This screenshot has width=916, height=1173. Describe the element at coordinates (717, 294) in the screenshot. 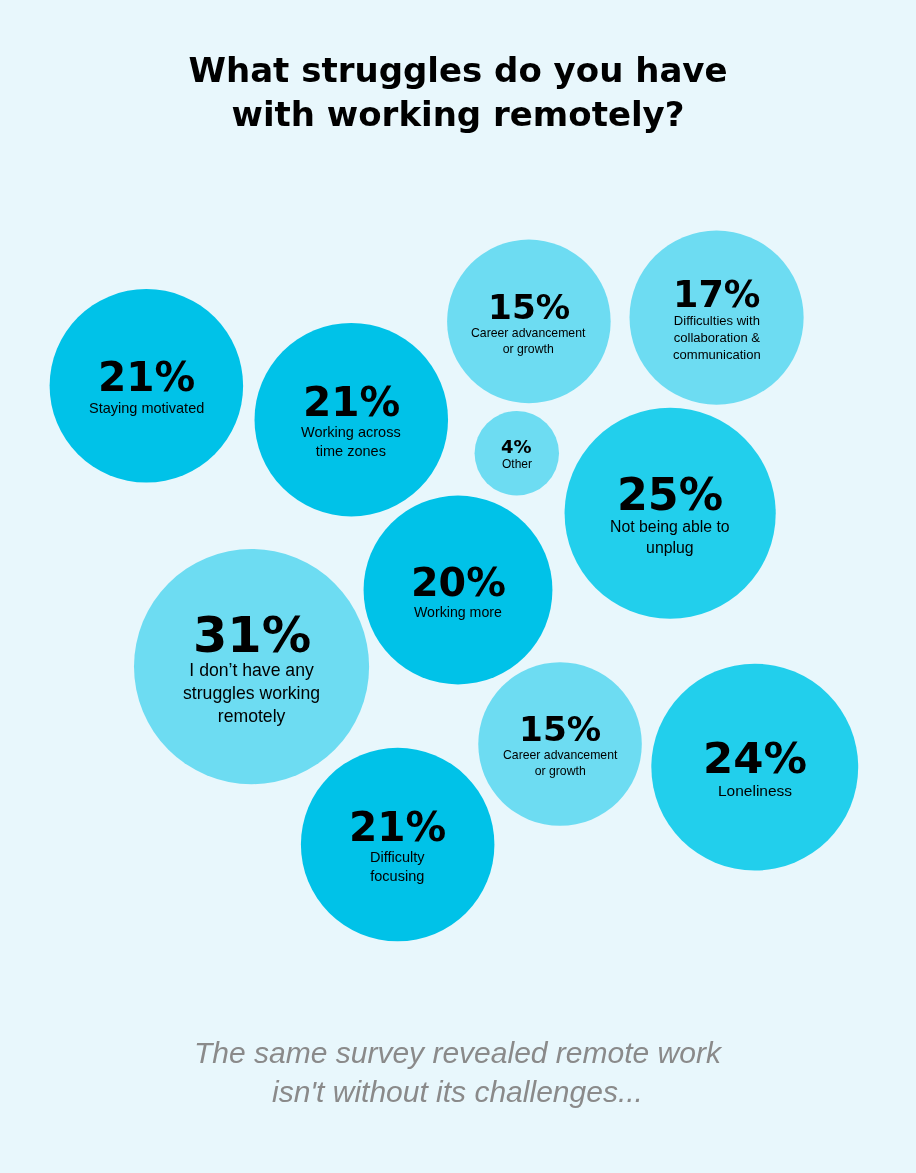

I see `data-label: 17%` at that location.